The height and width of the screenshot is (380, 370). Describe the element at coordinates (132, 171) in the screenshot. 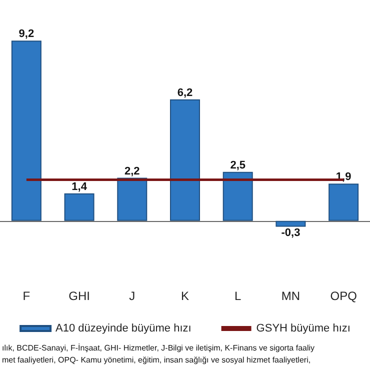

I see `data-label: 2,2` at that location.